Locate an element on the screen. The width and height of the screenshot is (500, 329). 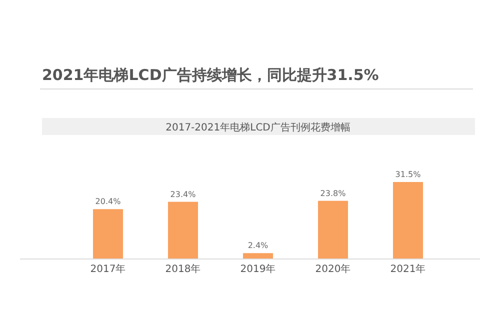
x-tick-label: 2020年 is located at coordinates (333, 269).